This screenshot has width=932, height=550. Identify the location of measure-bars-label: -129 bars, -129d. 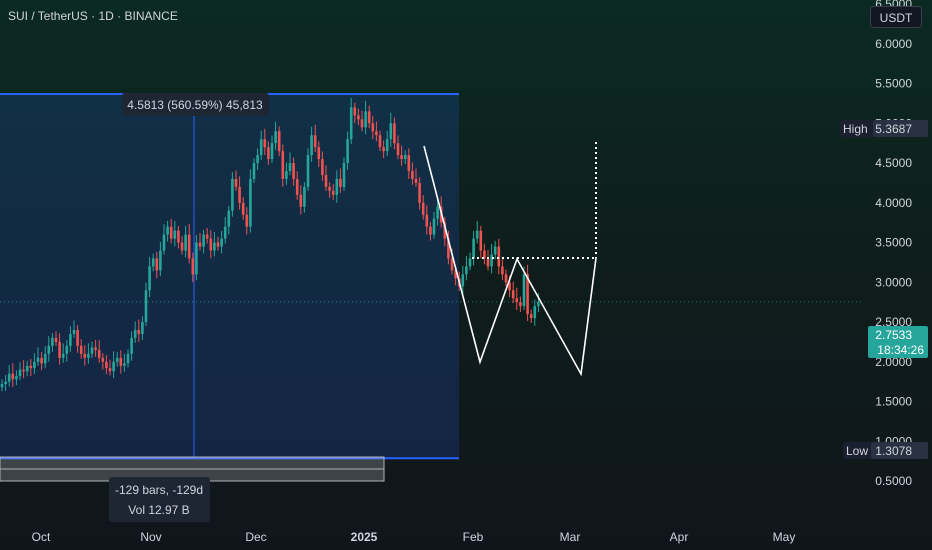
(159, 490).